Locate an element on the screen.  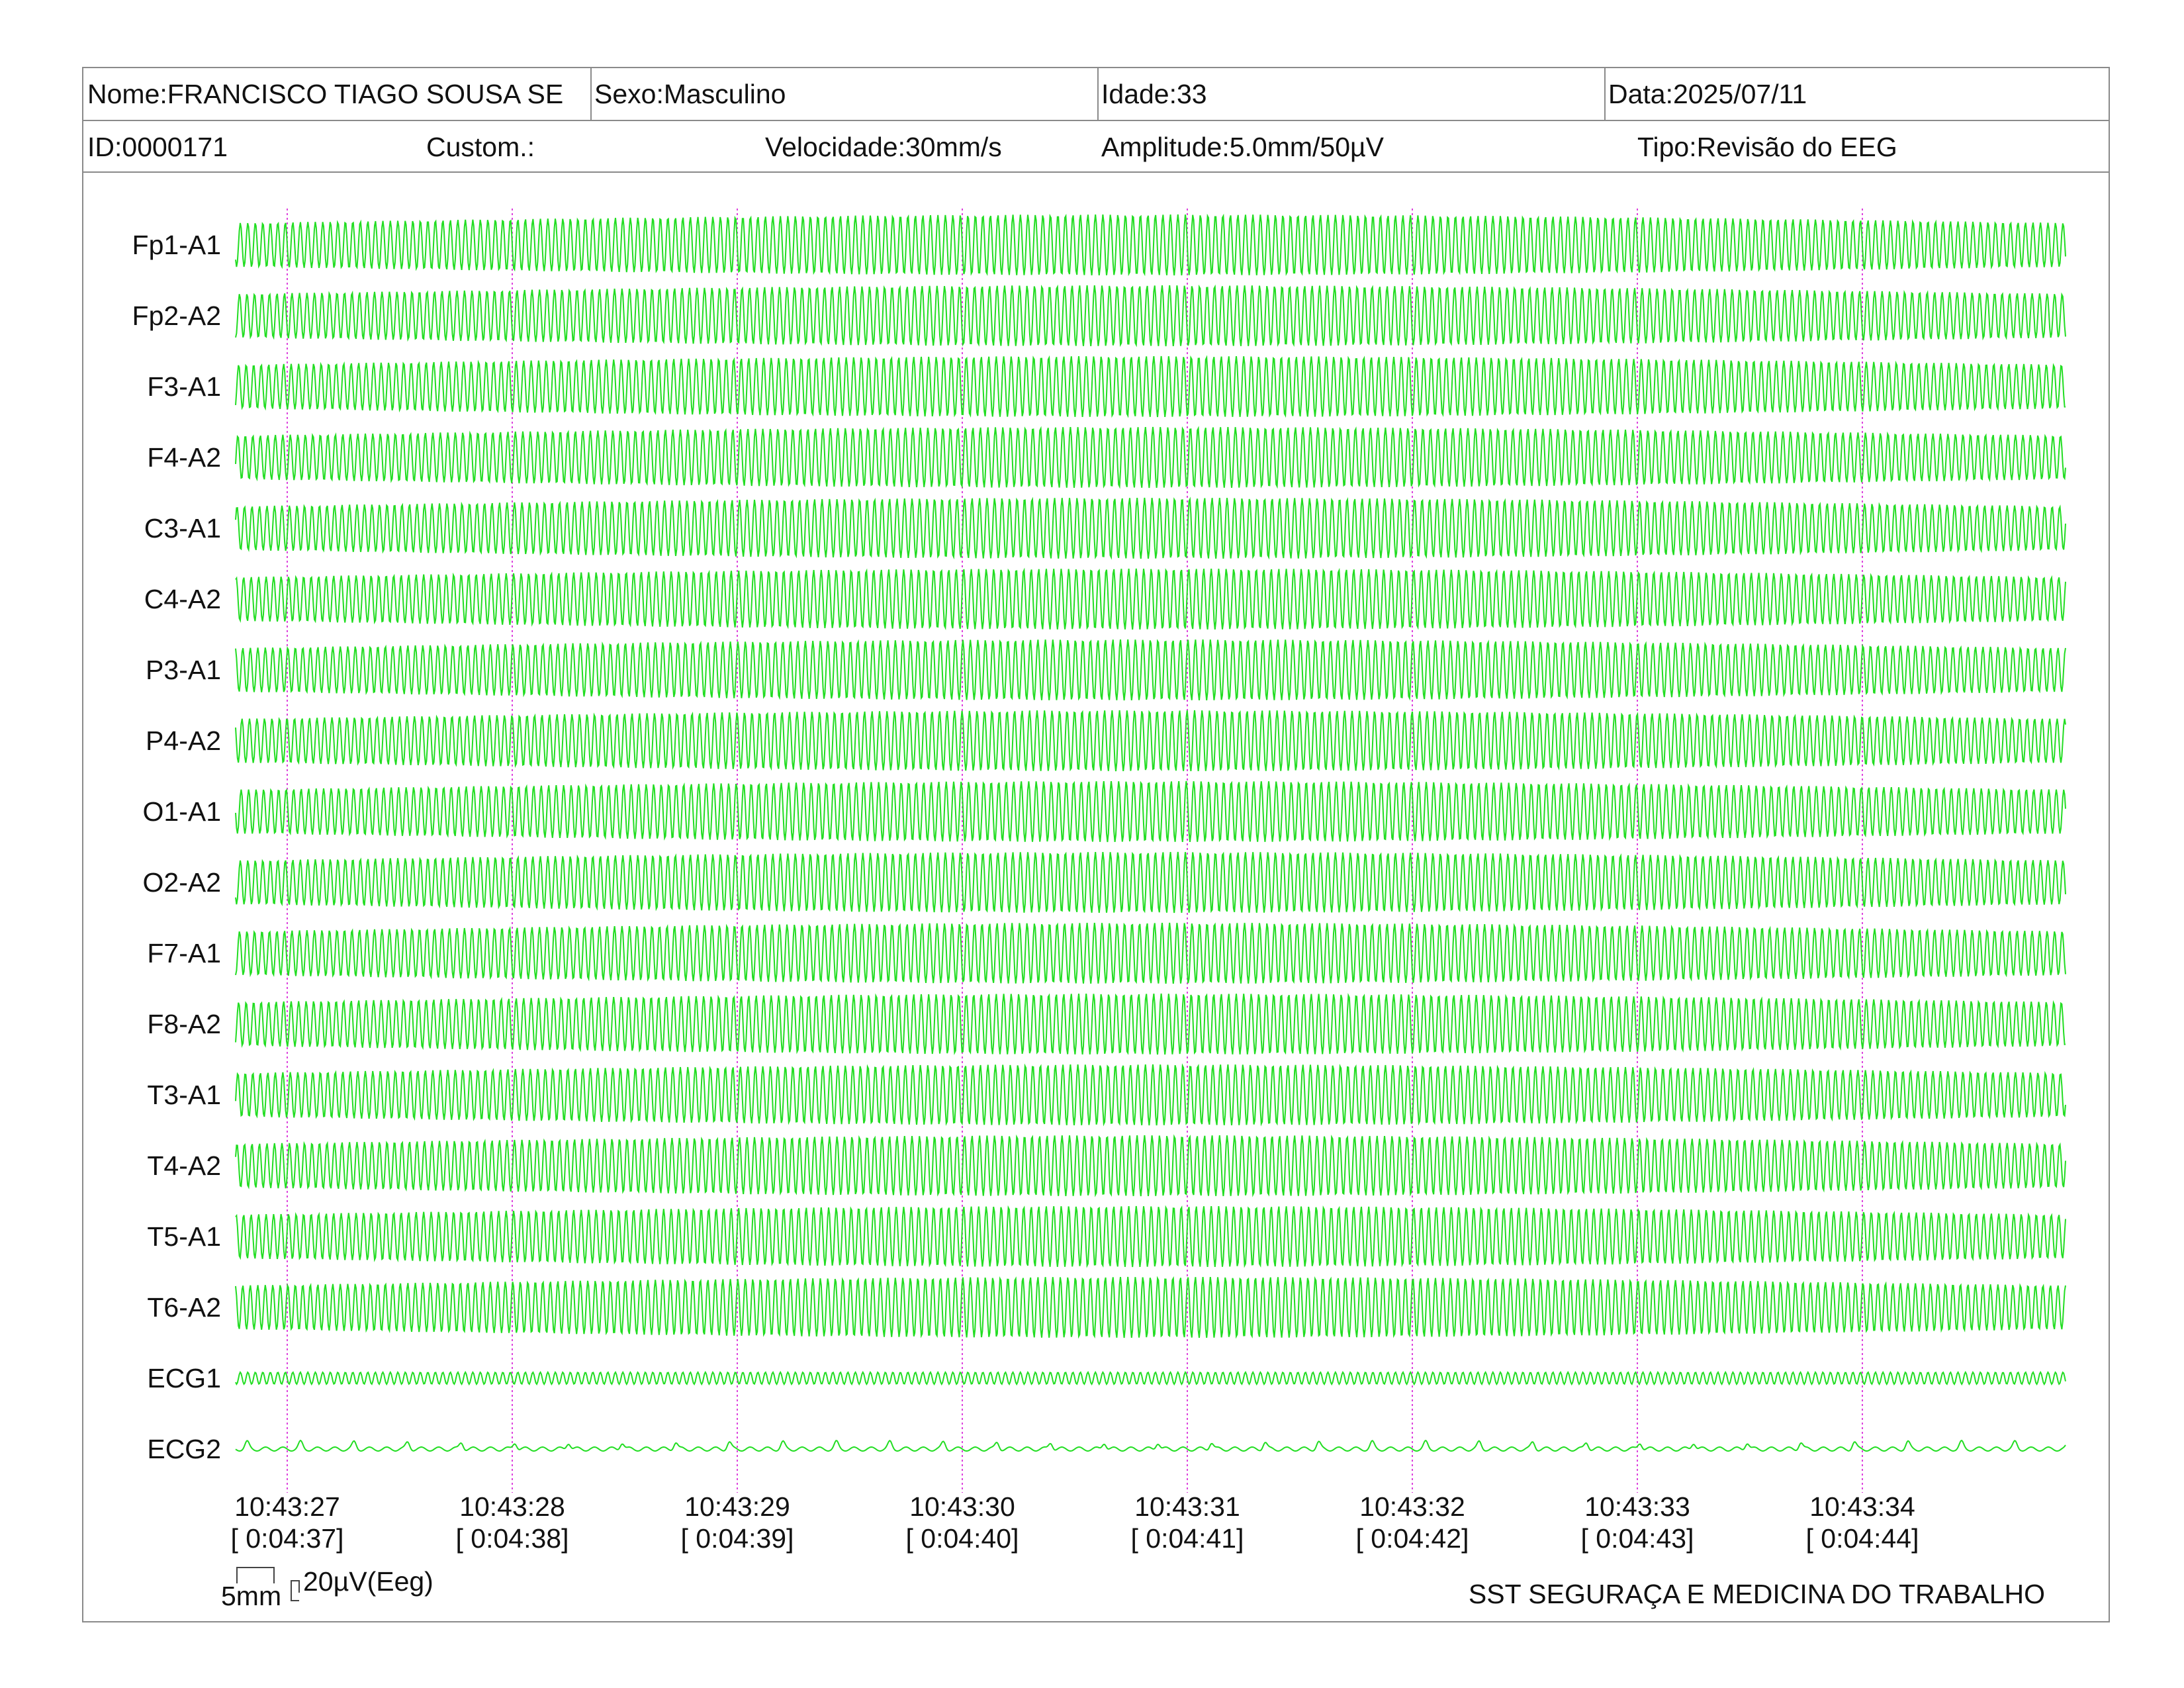
custom-field: Custom.: is located at coordinates (481, 147).